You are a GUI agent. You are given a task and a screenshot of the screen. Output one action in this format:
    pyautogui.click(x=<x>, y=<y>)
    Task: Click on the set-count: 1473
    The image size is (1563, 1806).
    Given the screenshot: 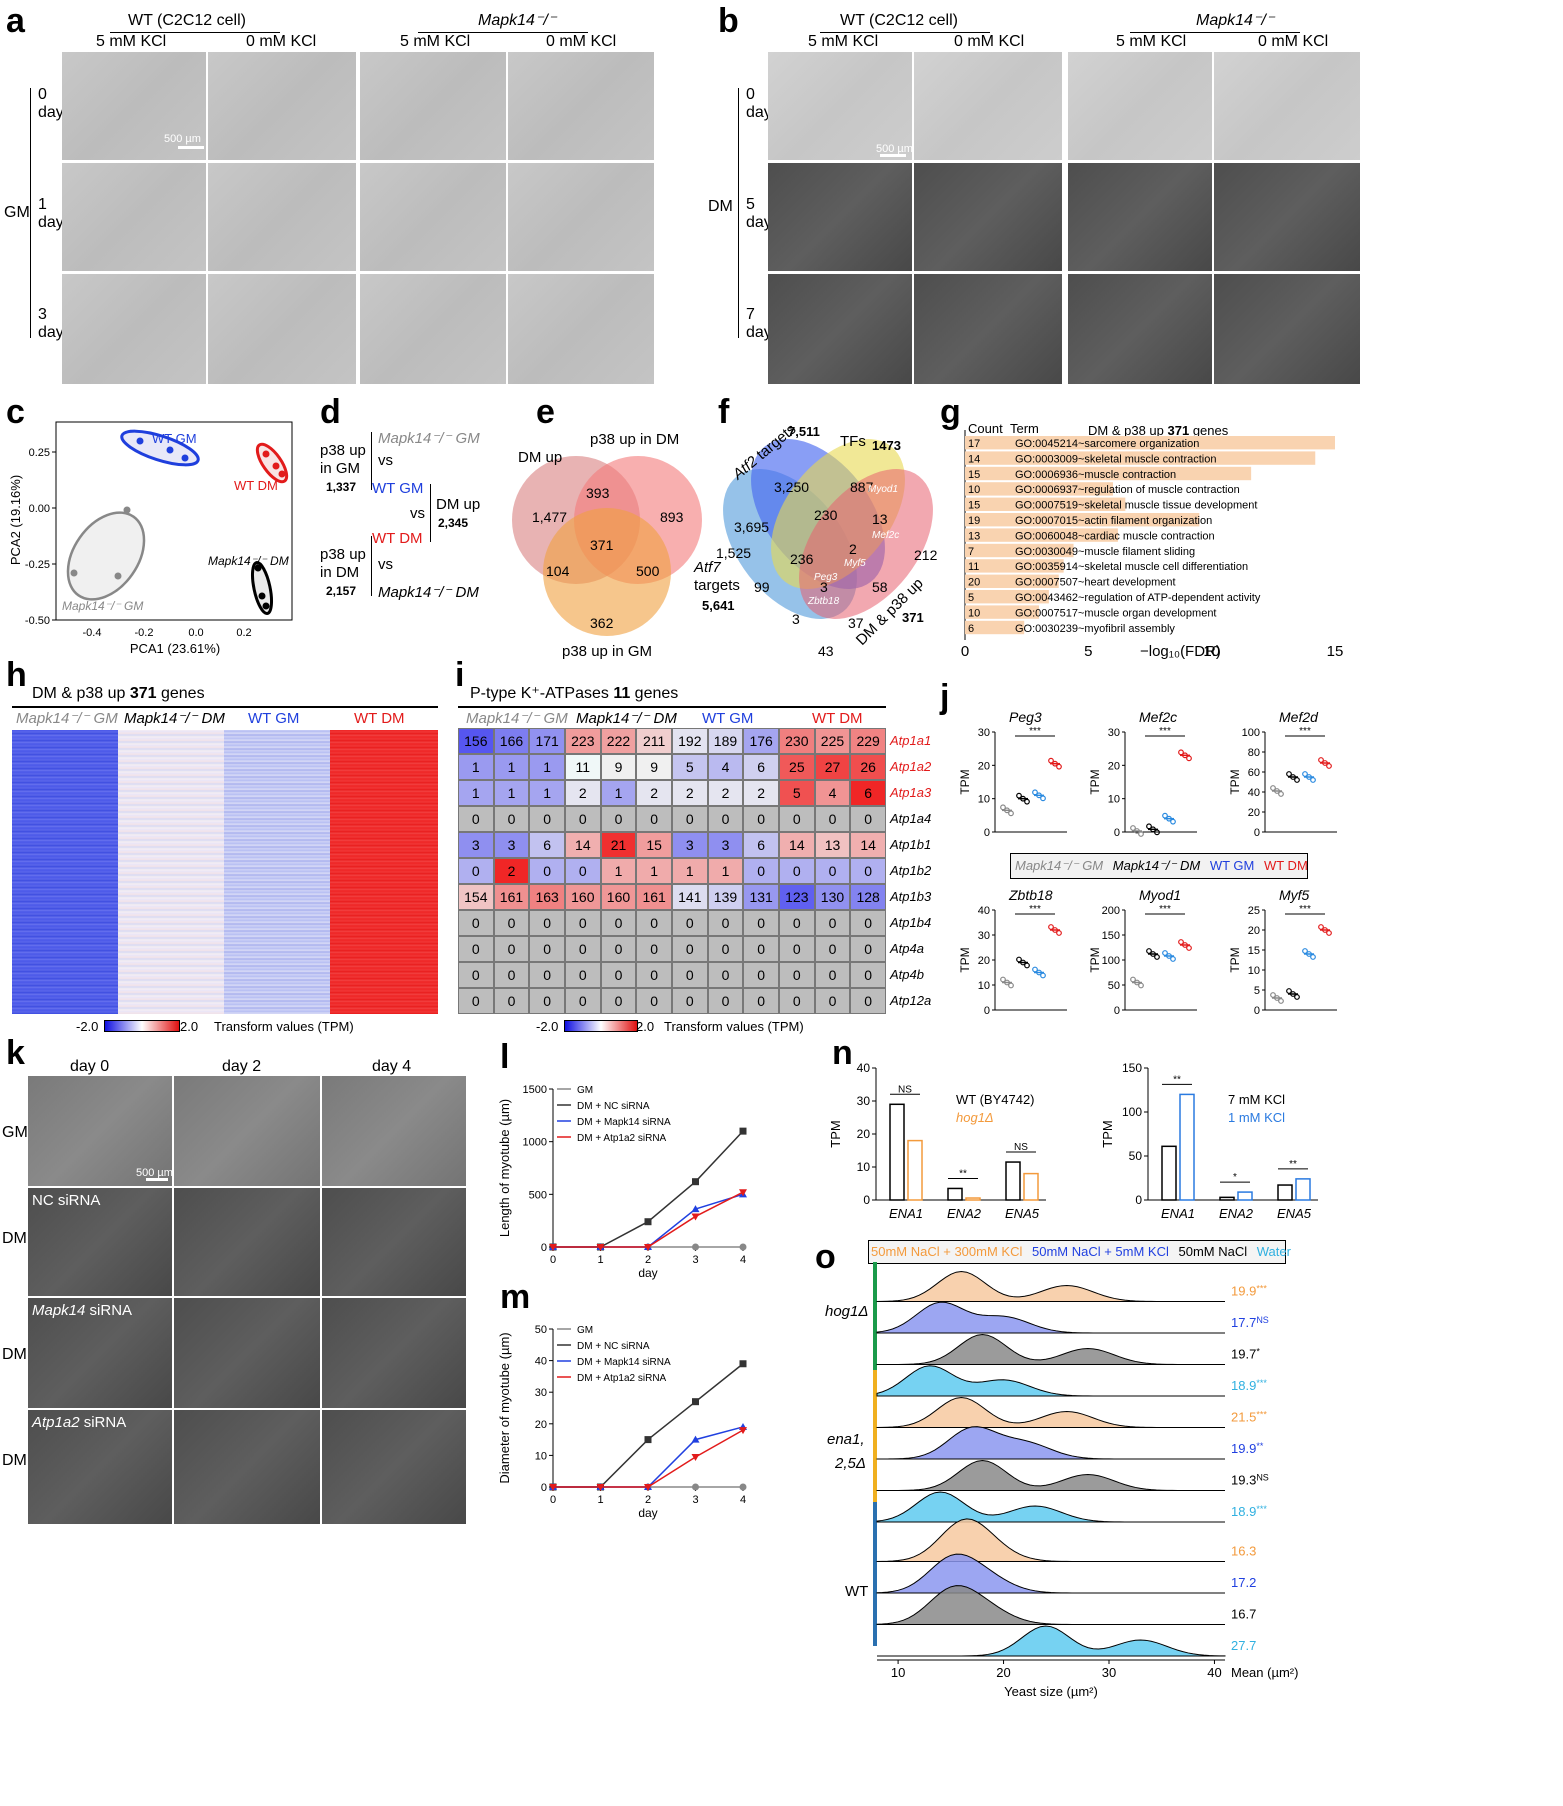 What is the action you would take?
    pyautogui.click(x=886, y=445)
    